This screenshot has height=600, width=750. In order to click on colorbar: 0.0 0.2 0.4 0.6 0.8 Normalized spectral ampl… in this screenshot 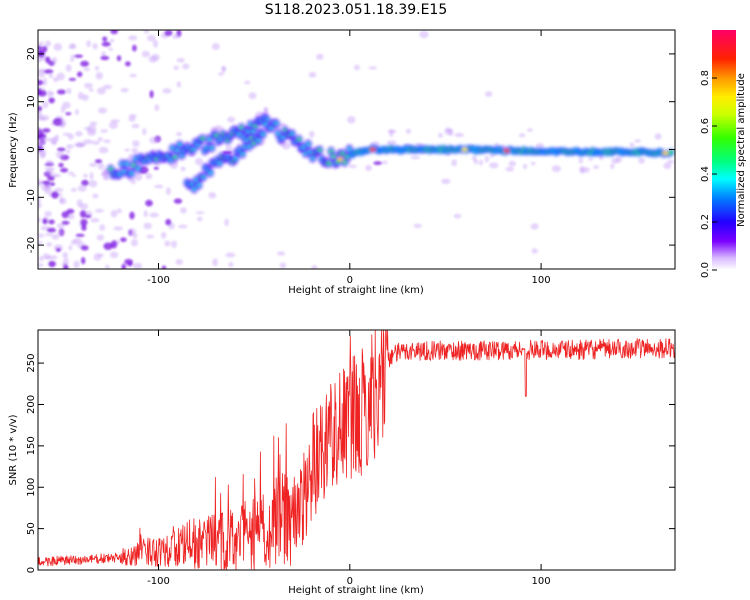, I will do `click(723, 154)`.